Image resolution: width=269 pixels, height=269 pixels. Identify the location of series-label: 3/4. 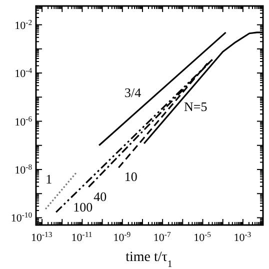
(133, 92).